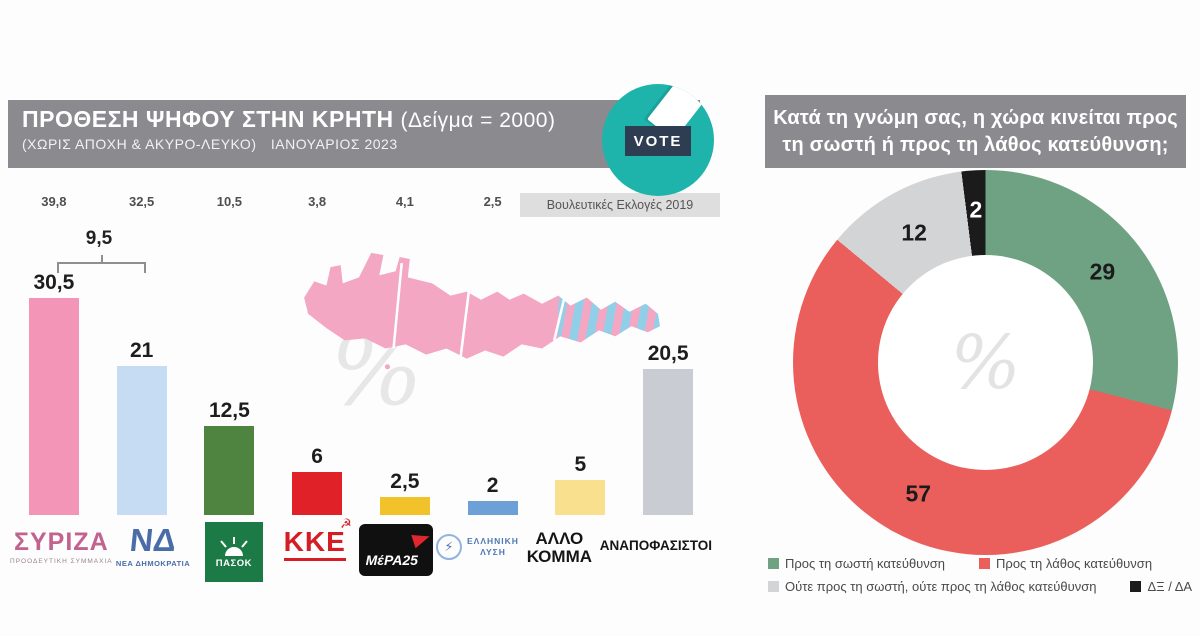 This screenshot has height=636, width=1200. Describe the element at coordinates (54, 201) in the screenshot. I see `previous-election-value: 39,8` at that location.